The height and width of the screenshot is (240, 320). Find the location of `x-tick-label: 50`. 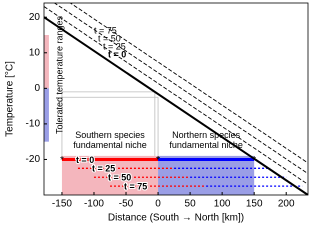

x-tick-label: 50 is located at coordinates (191, 204).